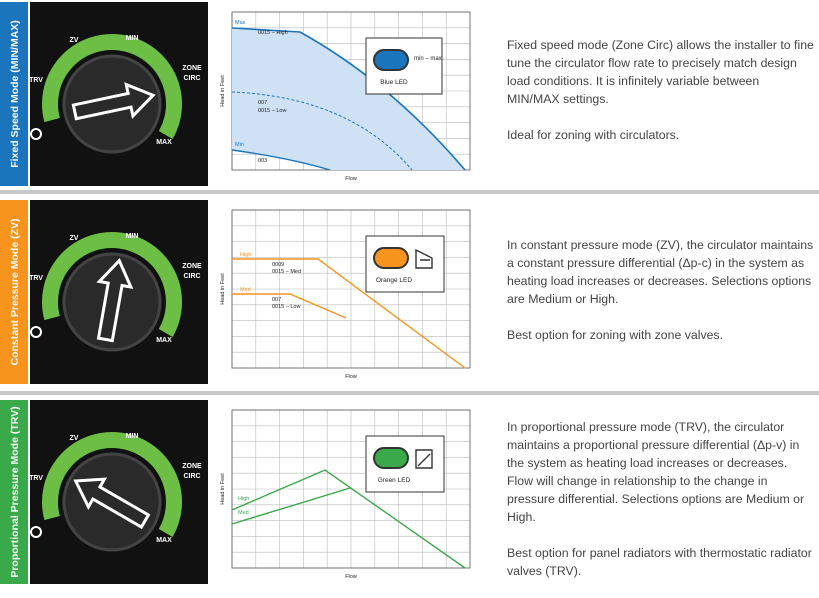 The height and width of the screenshot is (598, 819). Describe the element at coordinates (278, 265) in the screenshot. I see `curve-label: 0009` at that location.